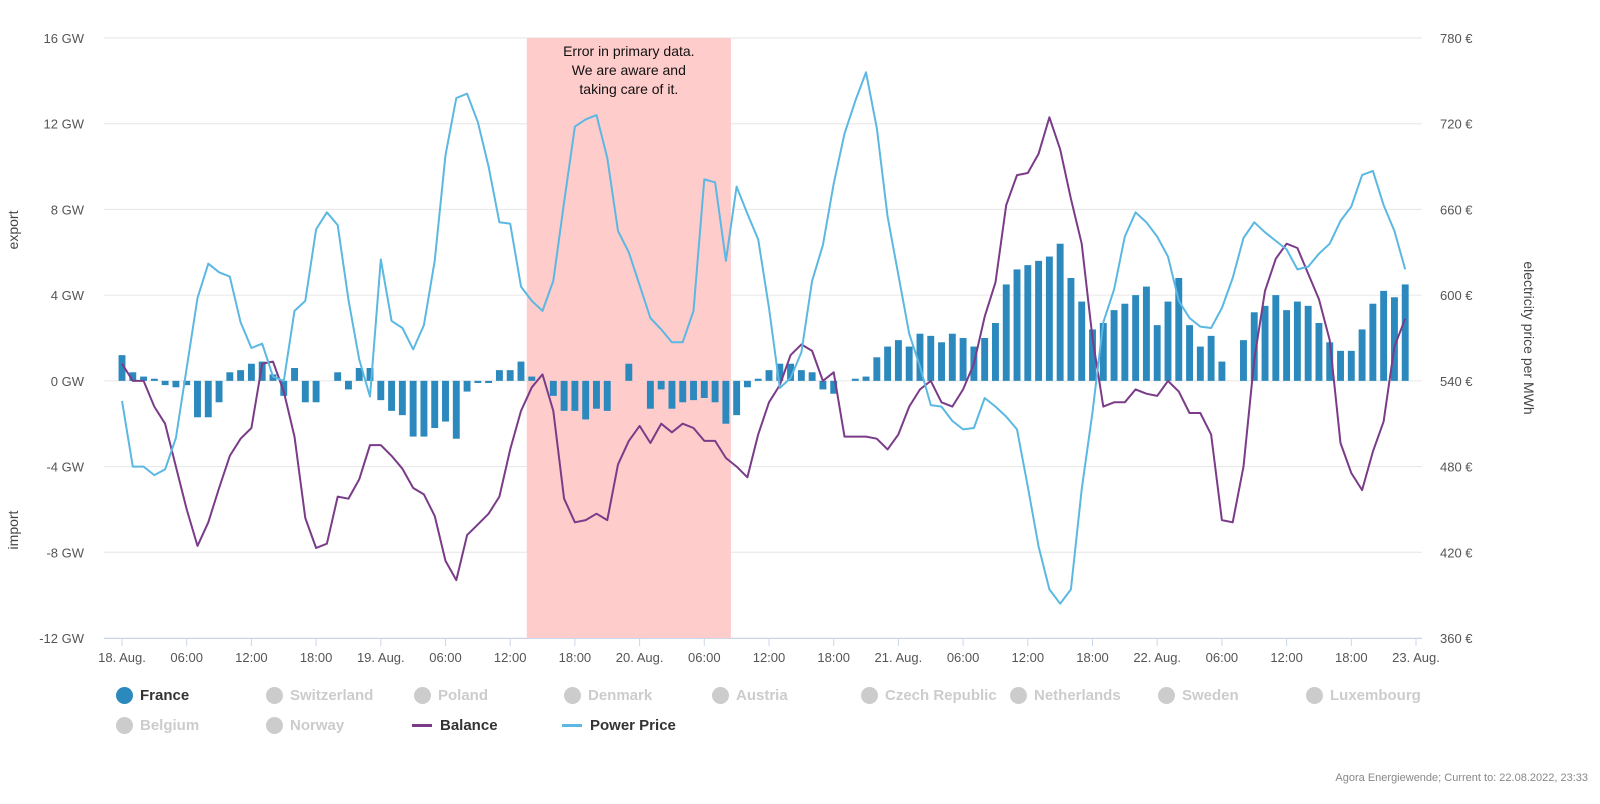  I want to click on x-tick-label: 23. Aug., so click(1416, 657).